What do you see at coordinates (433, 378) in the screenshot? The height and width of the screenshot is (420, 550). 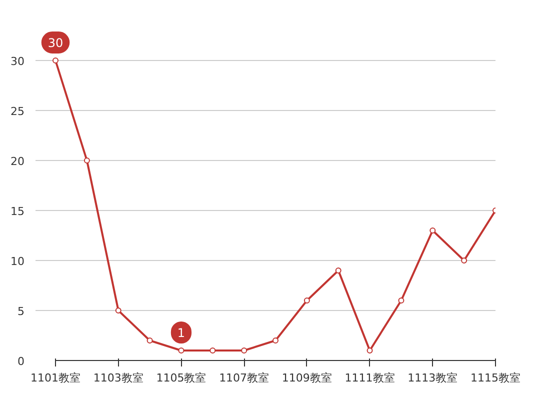 I see `x-tick-label: 1113教室` at bounding box center [433, 378].